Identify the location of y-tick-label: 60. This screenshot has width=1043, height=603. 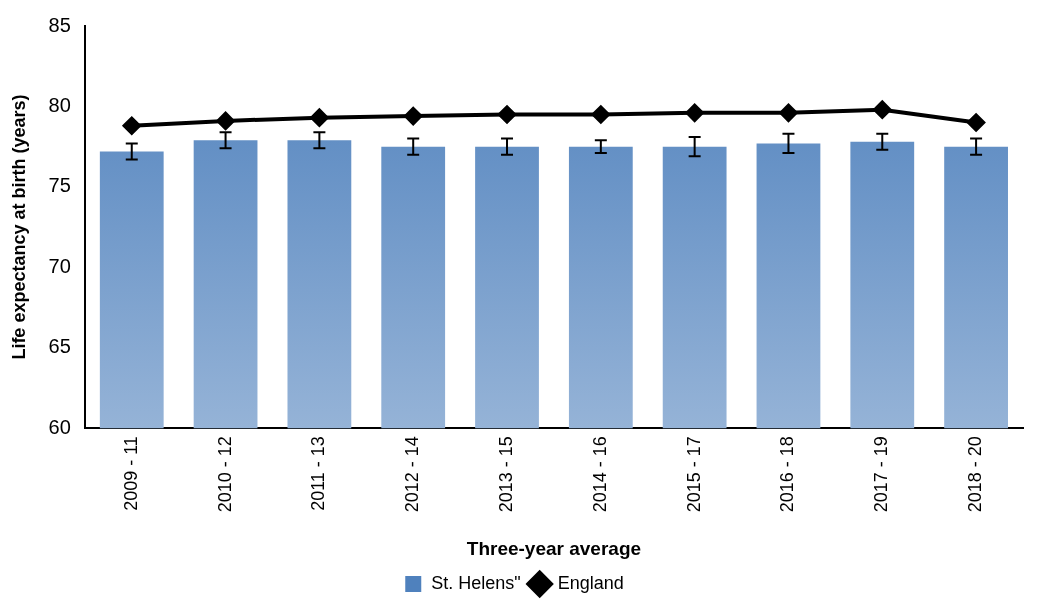
(59, 426).